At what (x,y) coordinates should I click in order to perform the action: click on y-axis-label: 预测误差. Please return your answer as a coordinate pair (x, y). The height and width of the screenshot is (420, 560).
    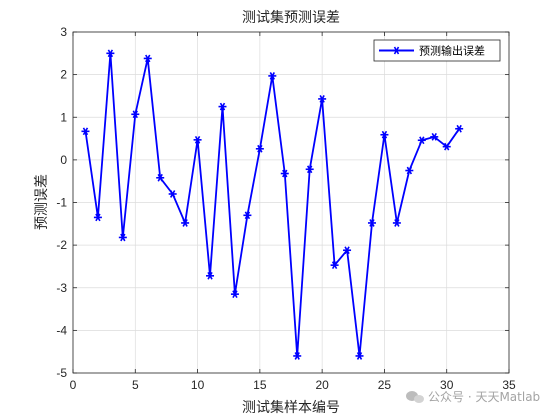
    Looking at the image, I should click on (42, 202).